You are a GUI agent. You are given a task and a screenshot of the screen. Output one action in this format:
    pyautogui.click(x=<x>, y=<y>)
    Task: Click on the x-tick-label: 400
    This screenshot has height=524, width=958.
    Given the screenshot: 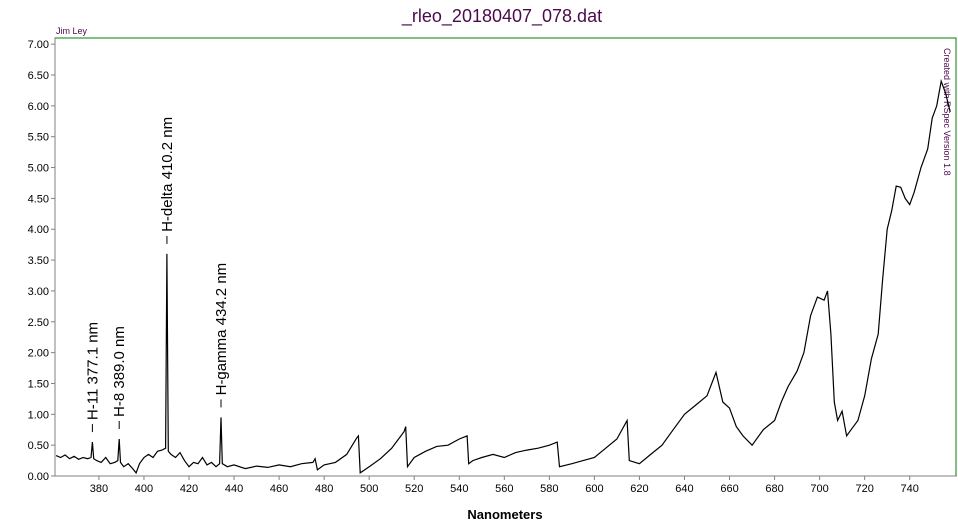 What is the action you would take?
    pyautogui.click(x=144, y=489)
    